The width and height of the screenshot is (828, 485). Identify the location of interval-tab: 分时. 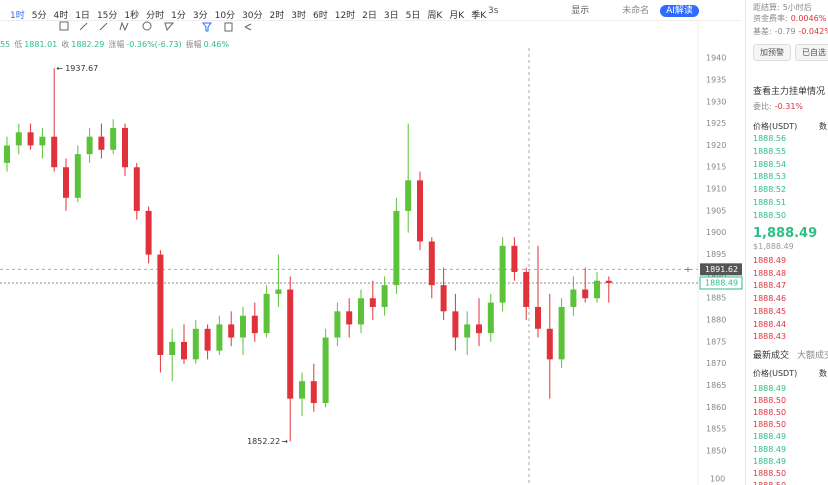
(155, 16).